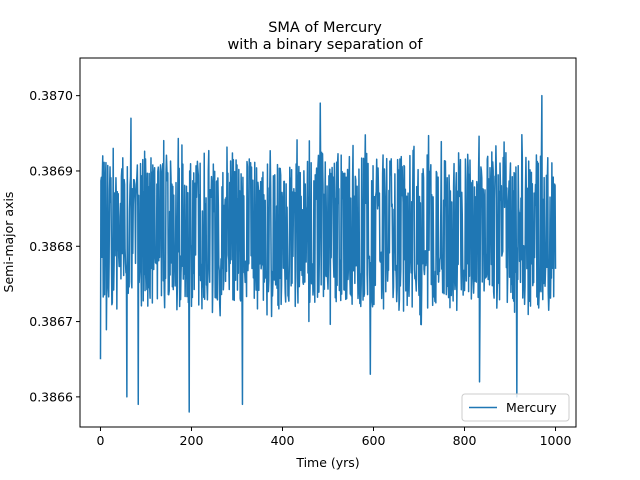 The image size is (640, 480). What do you see at coordinates (325, 28) in the screenshot?
I see `chart-title-line-1: SMA of Mercury` at bounding box center [325, 28].